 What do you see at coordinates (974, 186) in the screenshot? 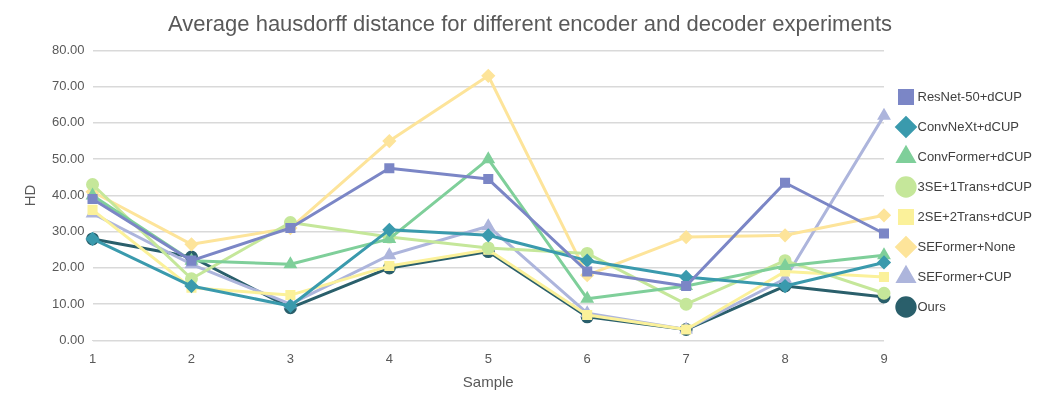
I see `legend-label: 3SE+1Trans+dCUP` at bounding box center [974, 186].